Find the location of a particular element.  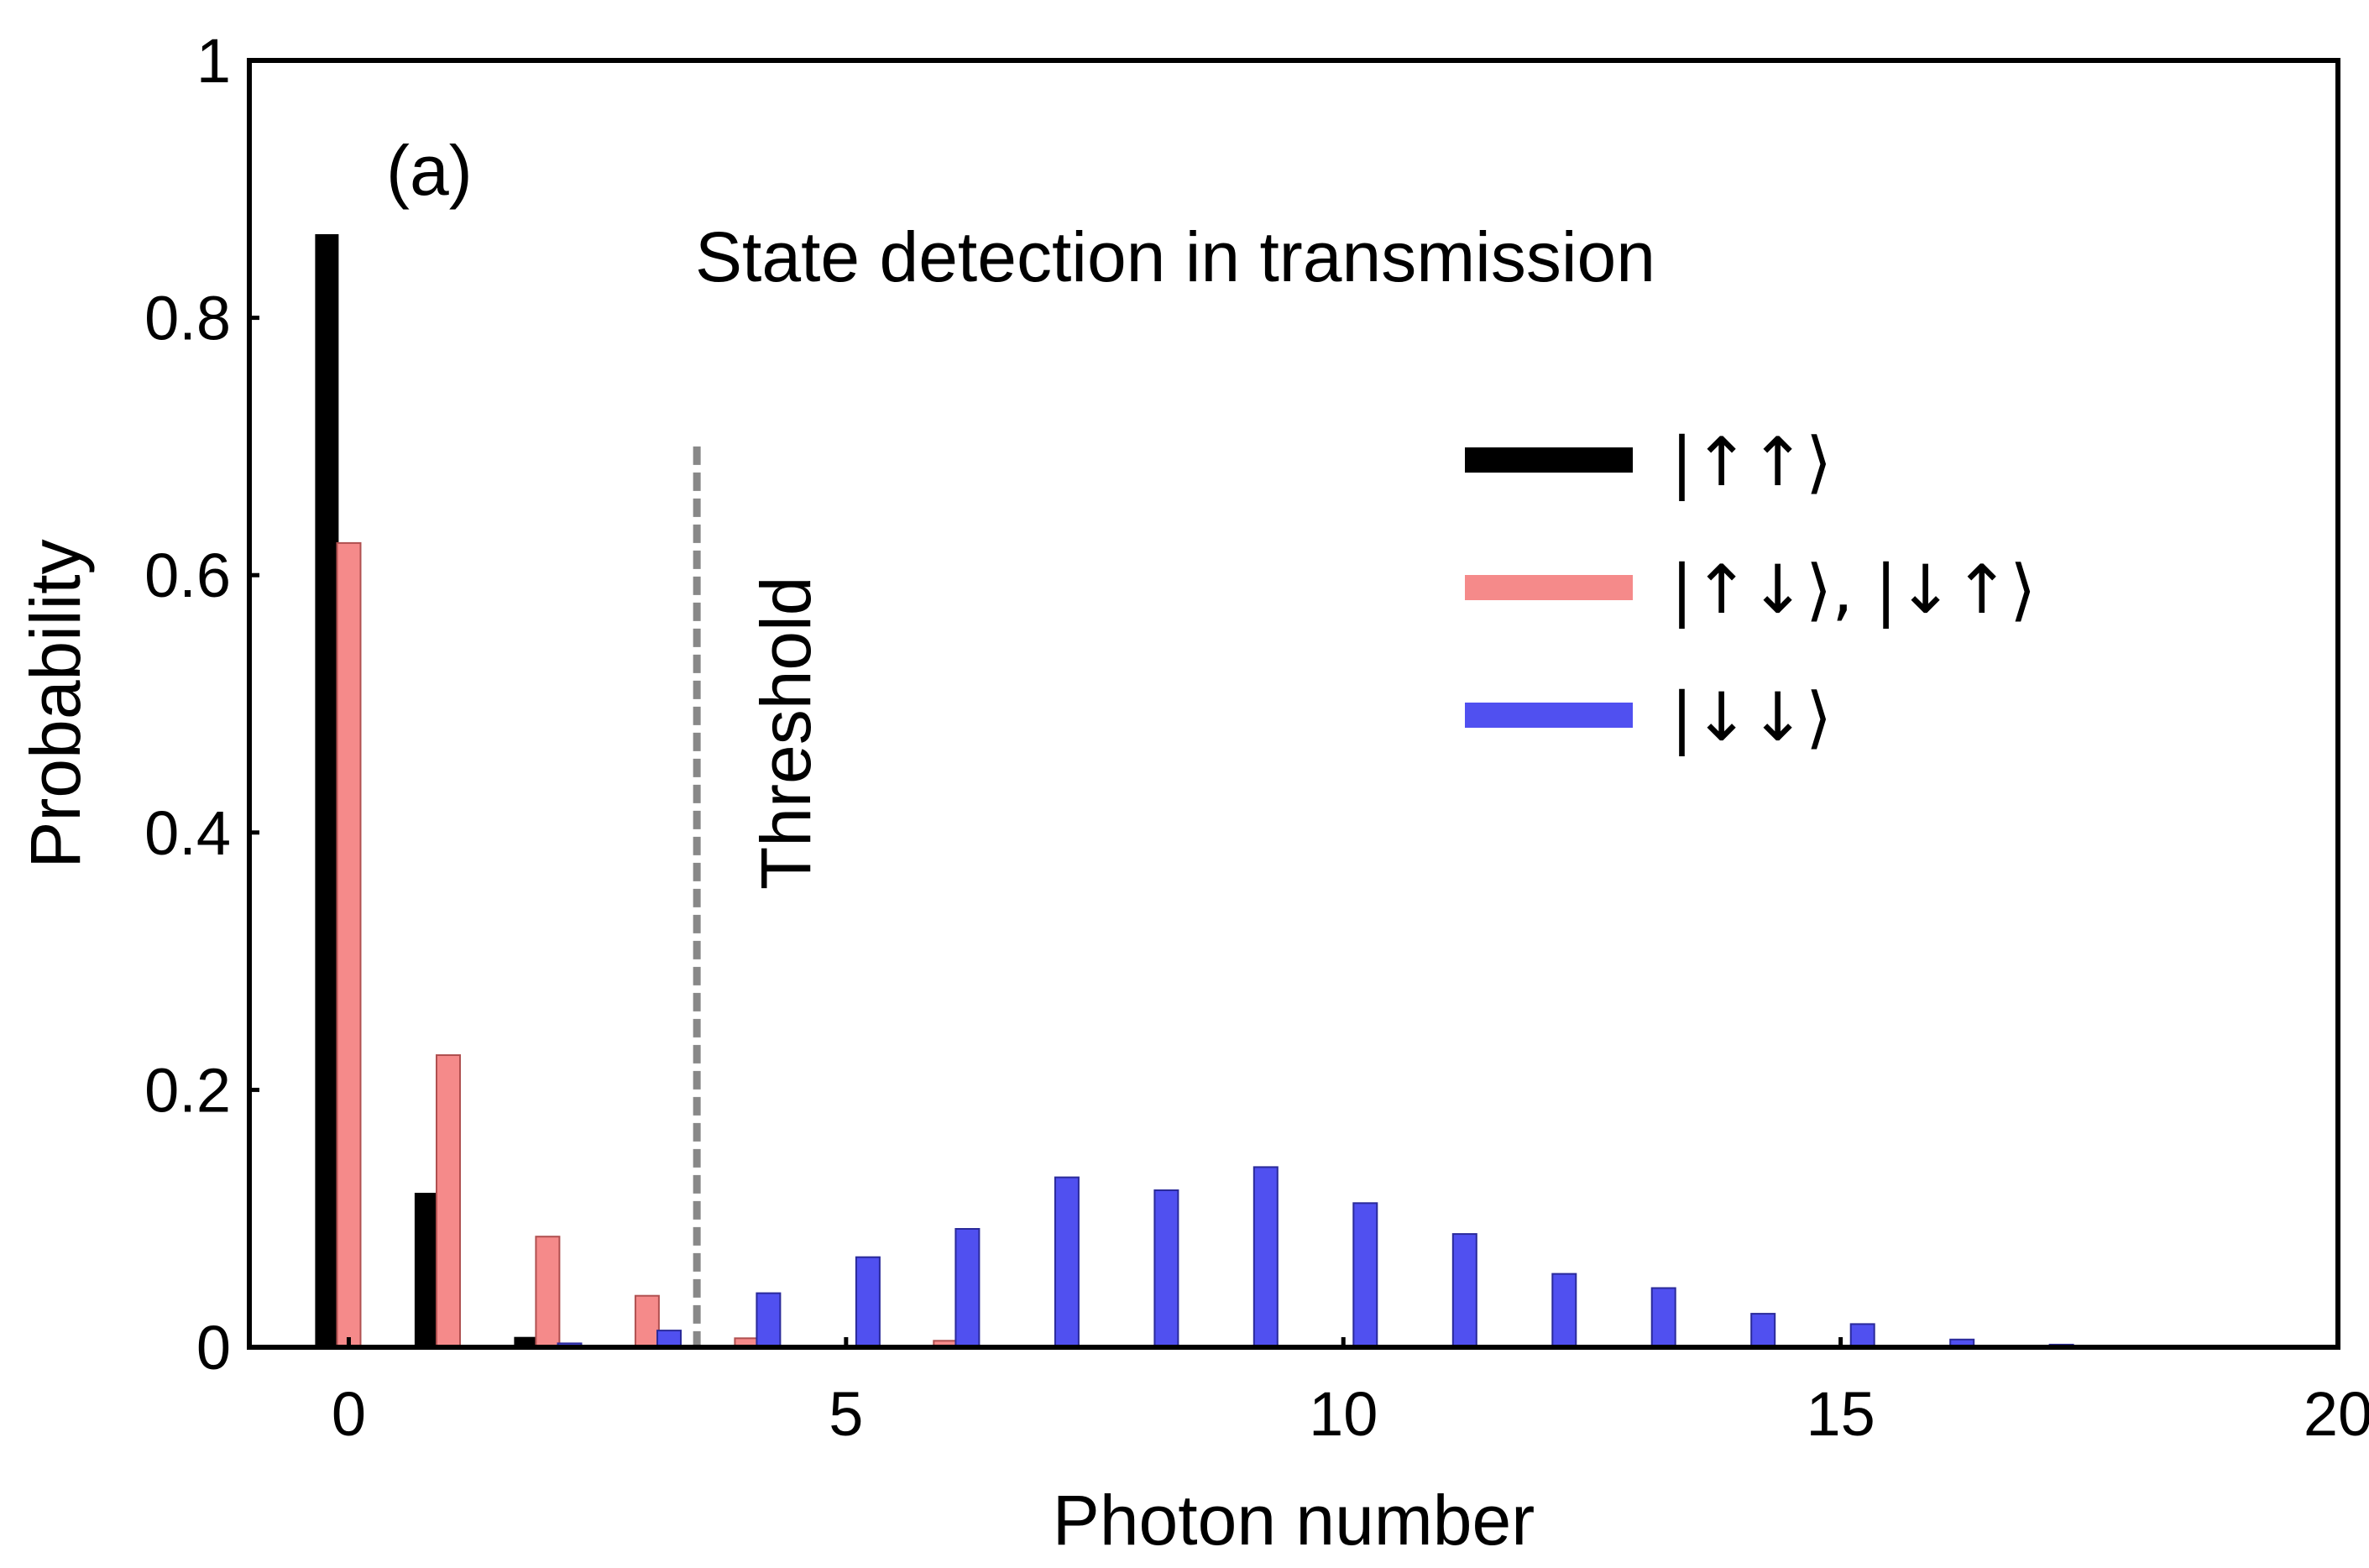

bar-series-3-x6 is located at coordinates (967, 1288).